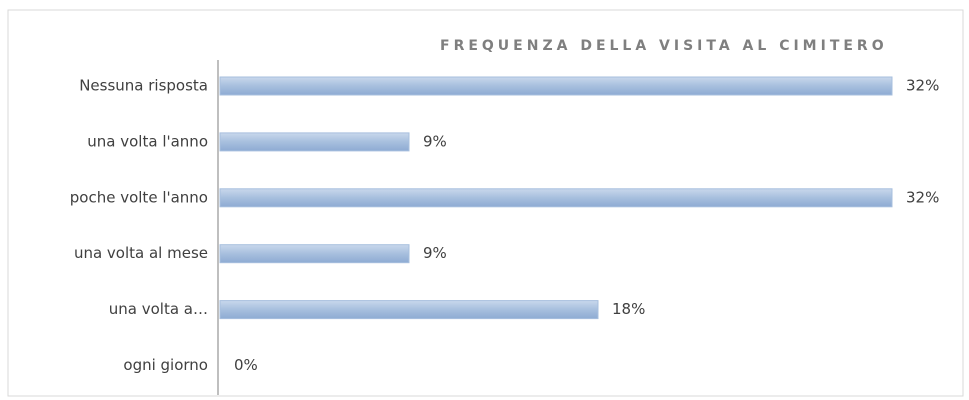 Image resolution: width=969 pixels, height=400 pixels. I want to click on y-tick-label: Nessuna risposta, so click(143, 86).